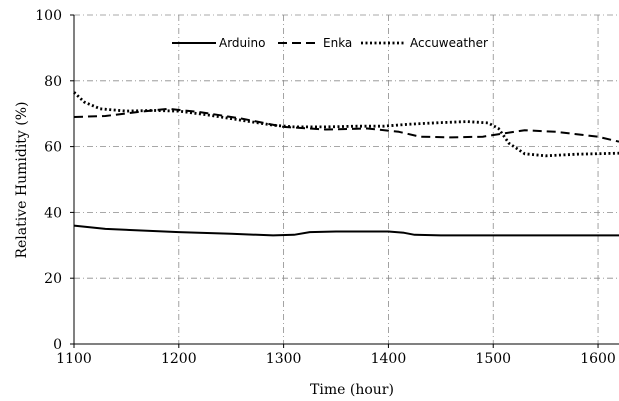  I want to click on x-tick-label-1300: 1300, so click(284, 359).